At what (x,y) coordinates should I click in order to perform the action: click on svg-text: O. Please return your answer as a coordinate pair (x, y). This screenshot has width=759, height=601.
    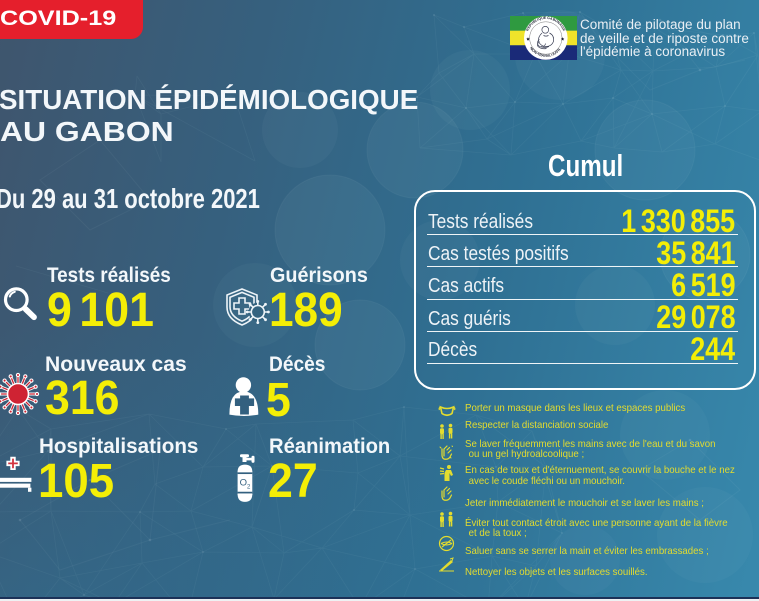
    Looking at the image, I should click on (243, 483).